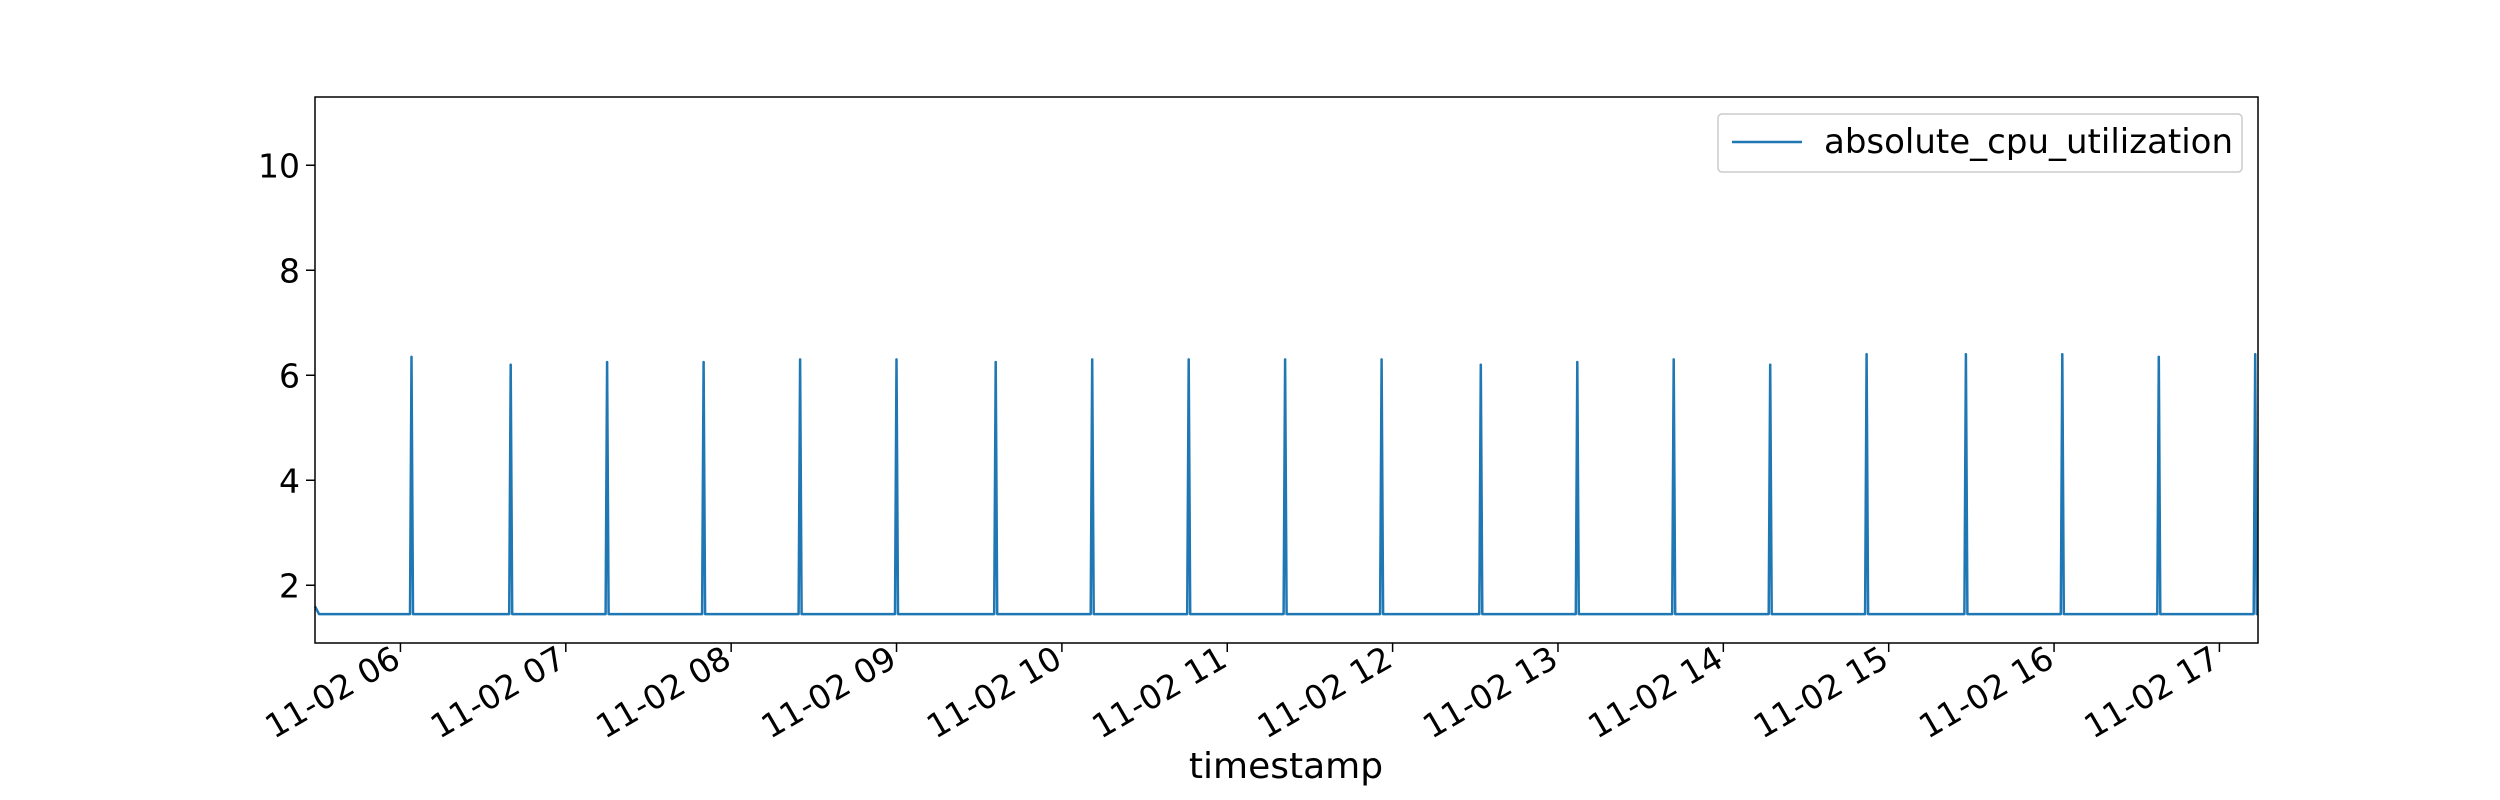 Image resolution: width=2500 pixels, height=800 pixels. I want to click on legend-label: absolute_cpu_utilization, so click(2028, 142).